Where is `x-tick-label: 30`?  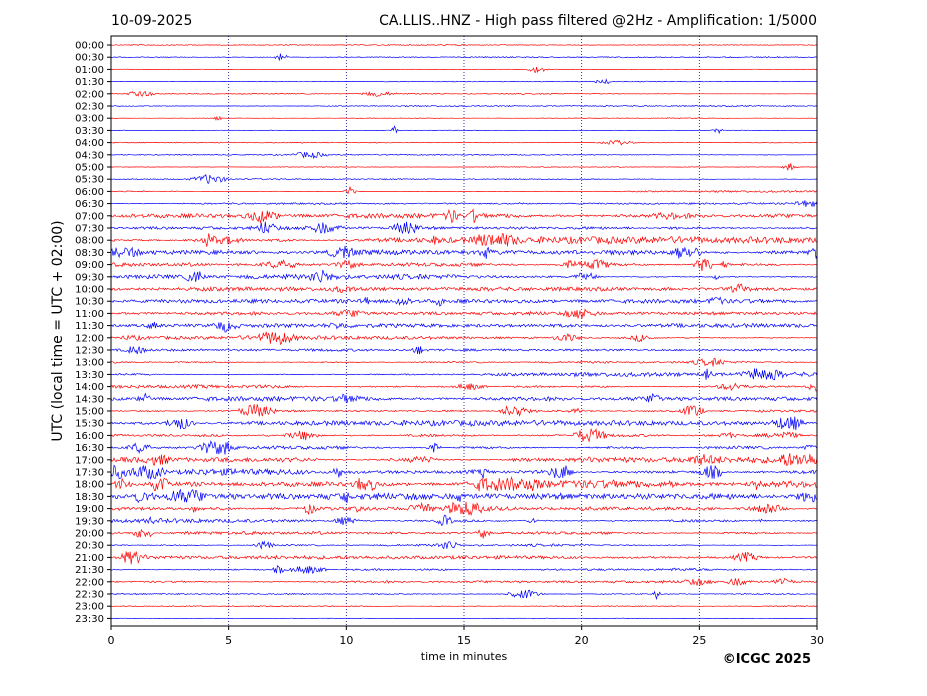 x-tick-label: 30 is located at coordinates (817, 640).